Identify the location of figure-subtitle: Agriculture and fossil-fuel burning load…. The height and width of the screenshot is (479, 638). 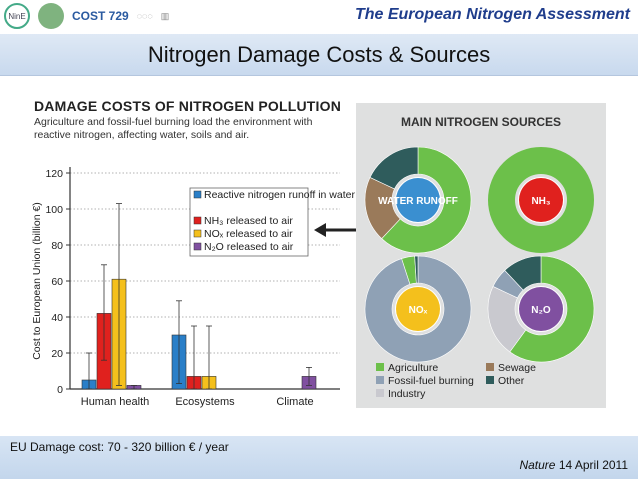
(173, 128).